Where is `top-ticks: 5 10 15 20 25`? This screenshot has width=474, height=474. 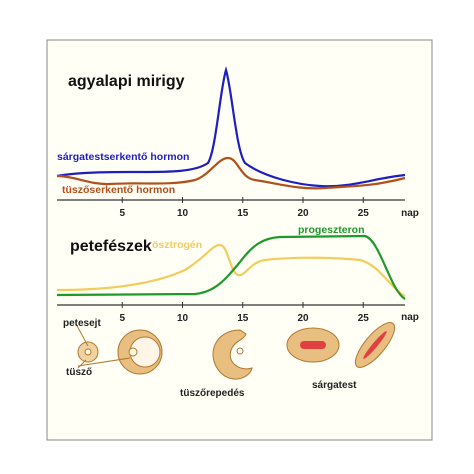
top-ticks: 5 10 15 20 25 is located at coordinates (244, 208).